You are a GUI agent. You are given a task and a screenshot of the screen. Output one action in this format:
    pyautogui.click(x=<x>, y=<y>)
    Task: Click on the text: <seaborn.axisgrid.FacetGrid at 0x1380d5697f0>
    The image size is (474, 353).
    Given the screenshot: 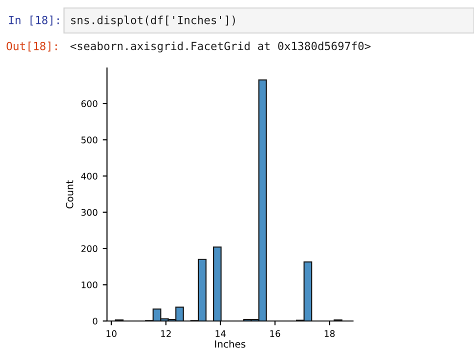 What is the action you would take?
    pyautogui.click(x=220, y=47)
    